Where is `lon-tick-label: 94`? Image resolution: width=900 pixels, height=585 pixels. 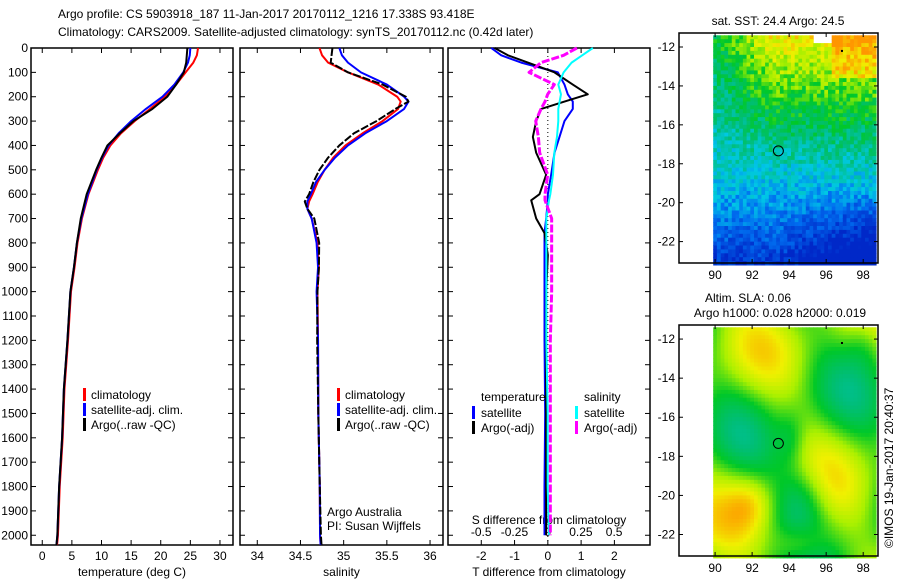
lon-tick-label: 94 is located at coordinates (789, 275).